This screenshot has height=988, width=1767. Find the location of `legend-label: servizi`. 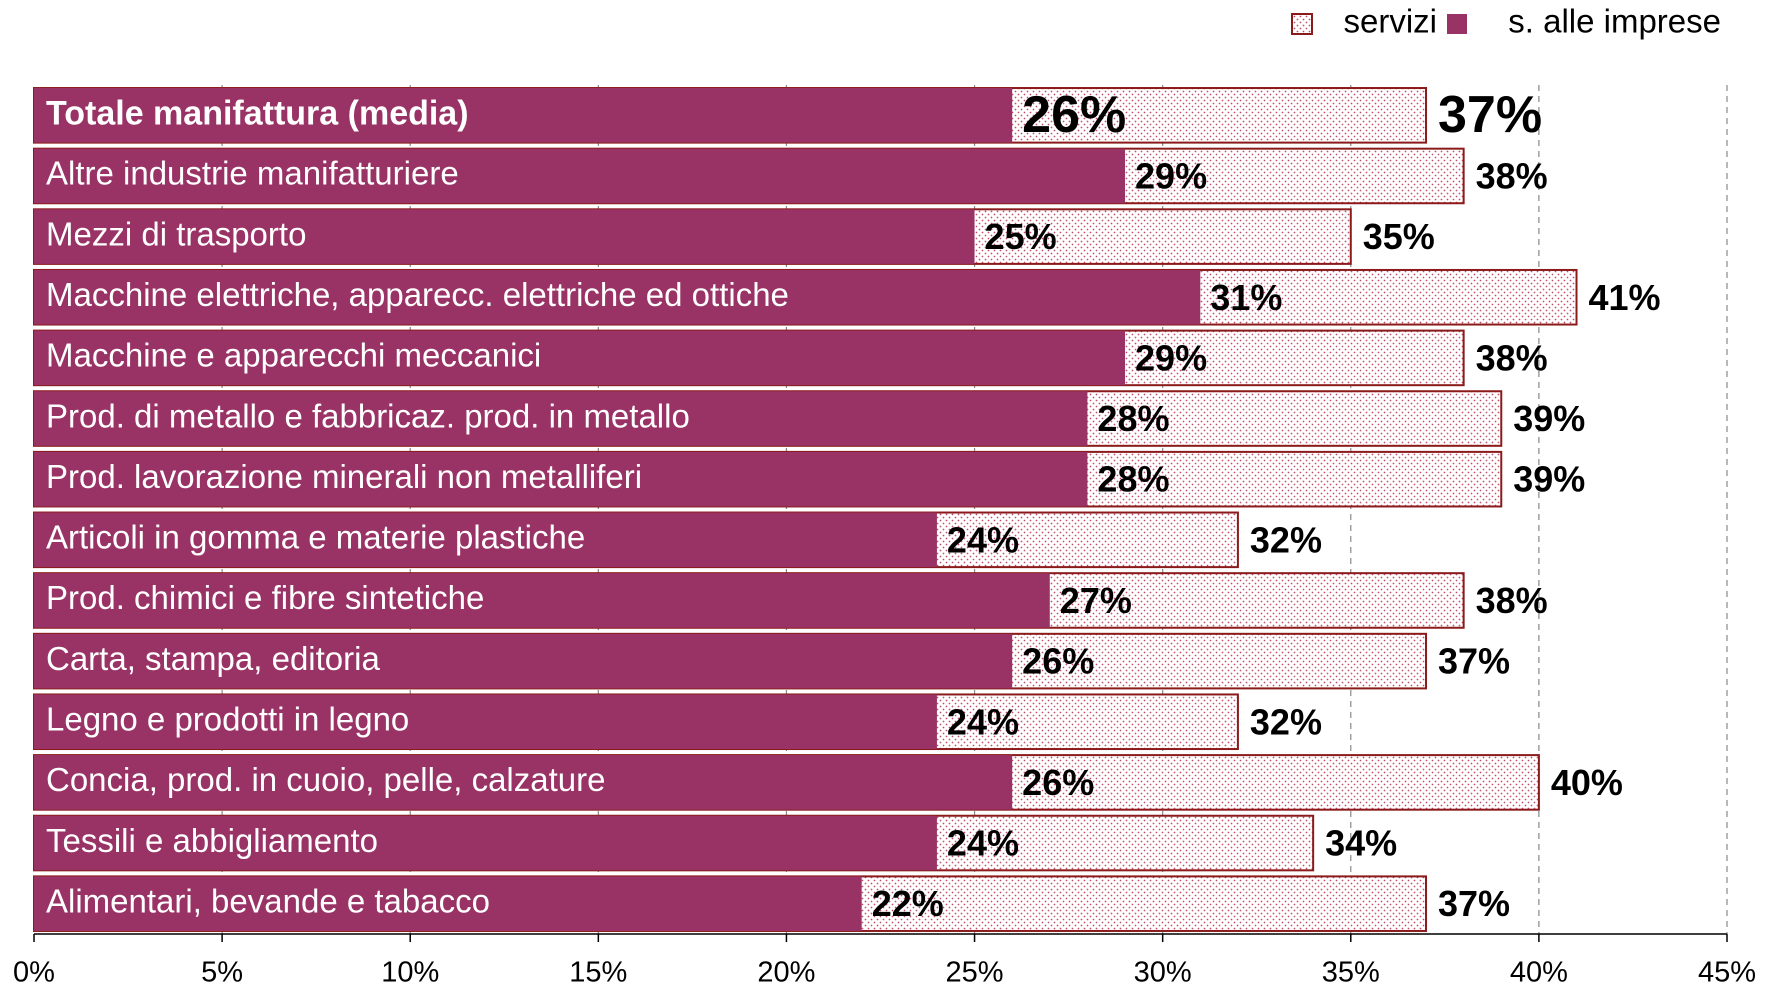

legend-label: servizi is located at coordinates (1390, 21).